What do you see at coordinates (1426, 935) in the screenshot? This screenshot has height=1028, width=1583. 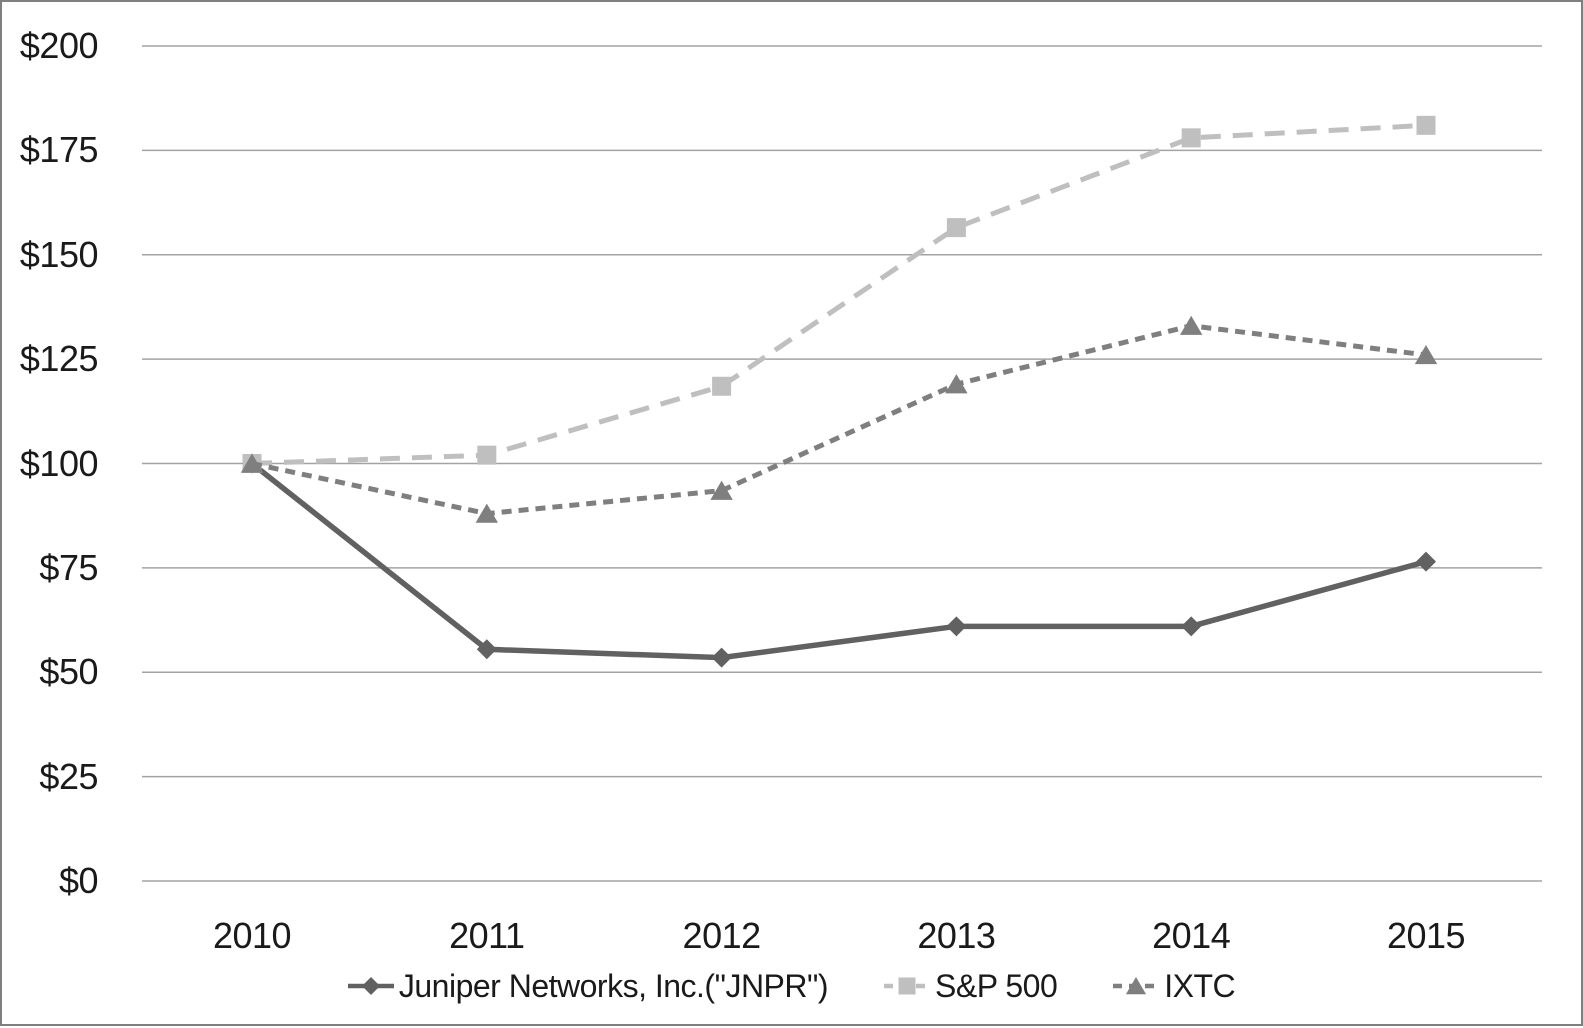 I see `x-tick-label: 2015` at bounding box center [1426, 935].